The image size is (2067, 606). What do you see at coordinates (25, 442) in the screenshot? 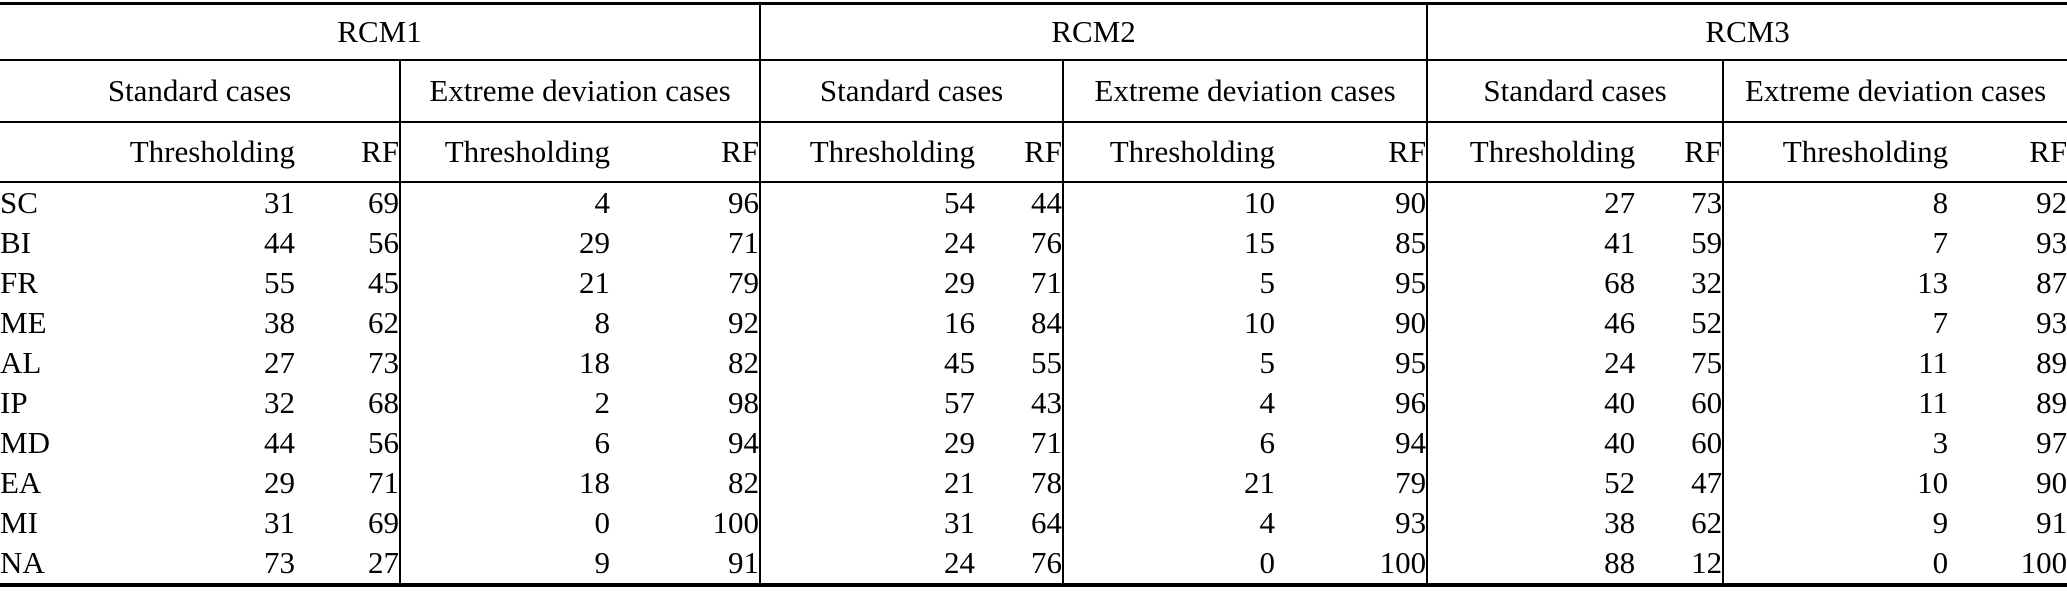
I see `row-label: MD` at bounding box center [25, 442].